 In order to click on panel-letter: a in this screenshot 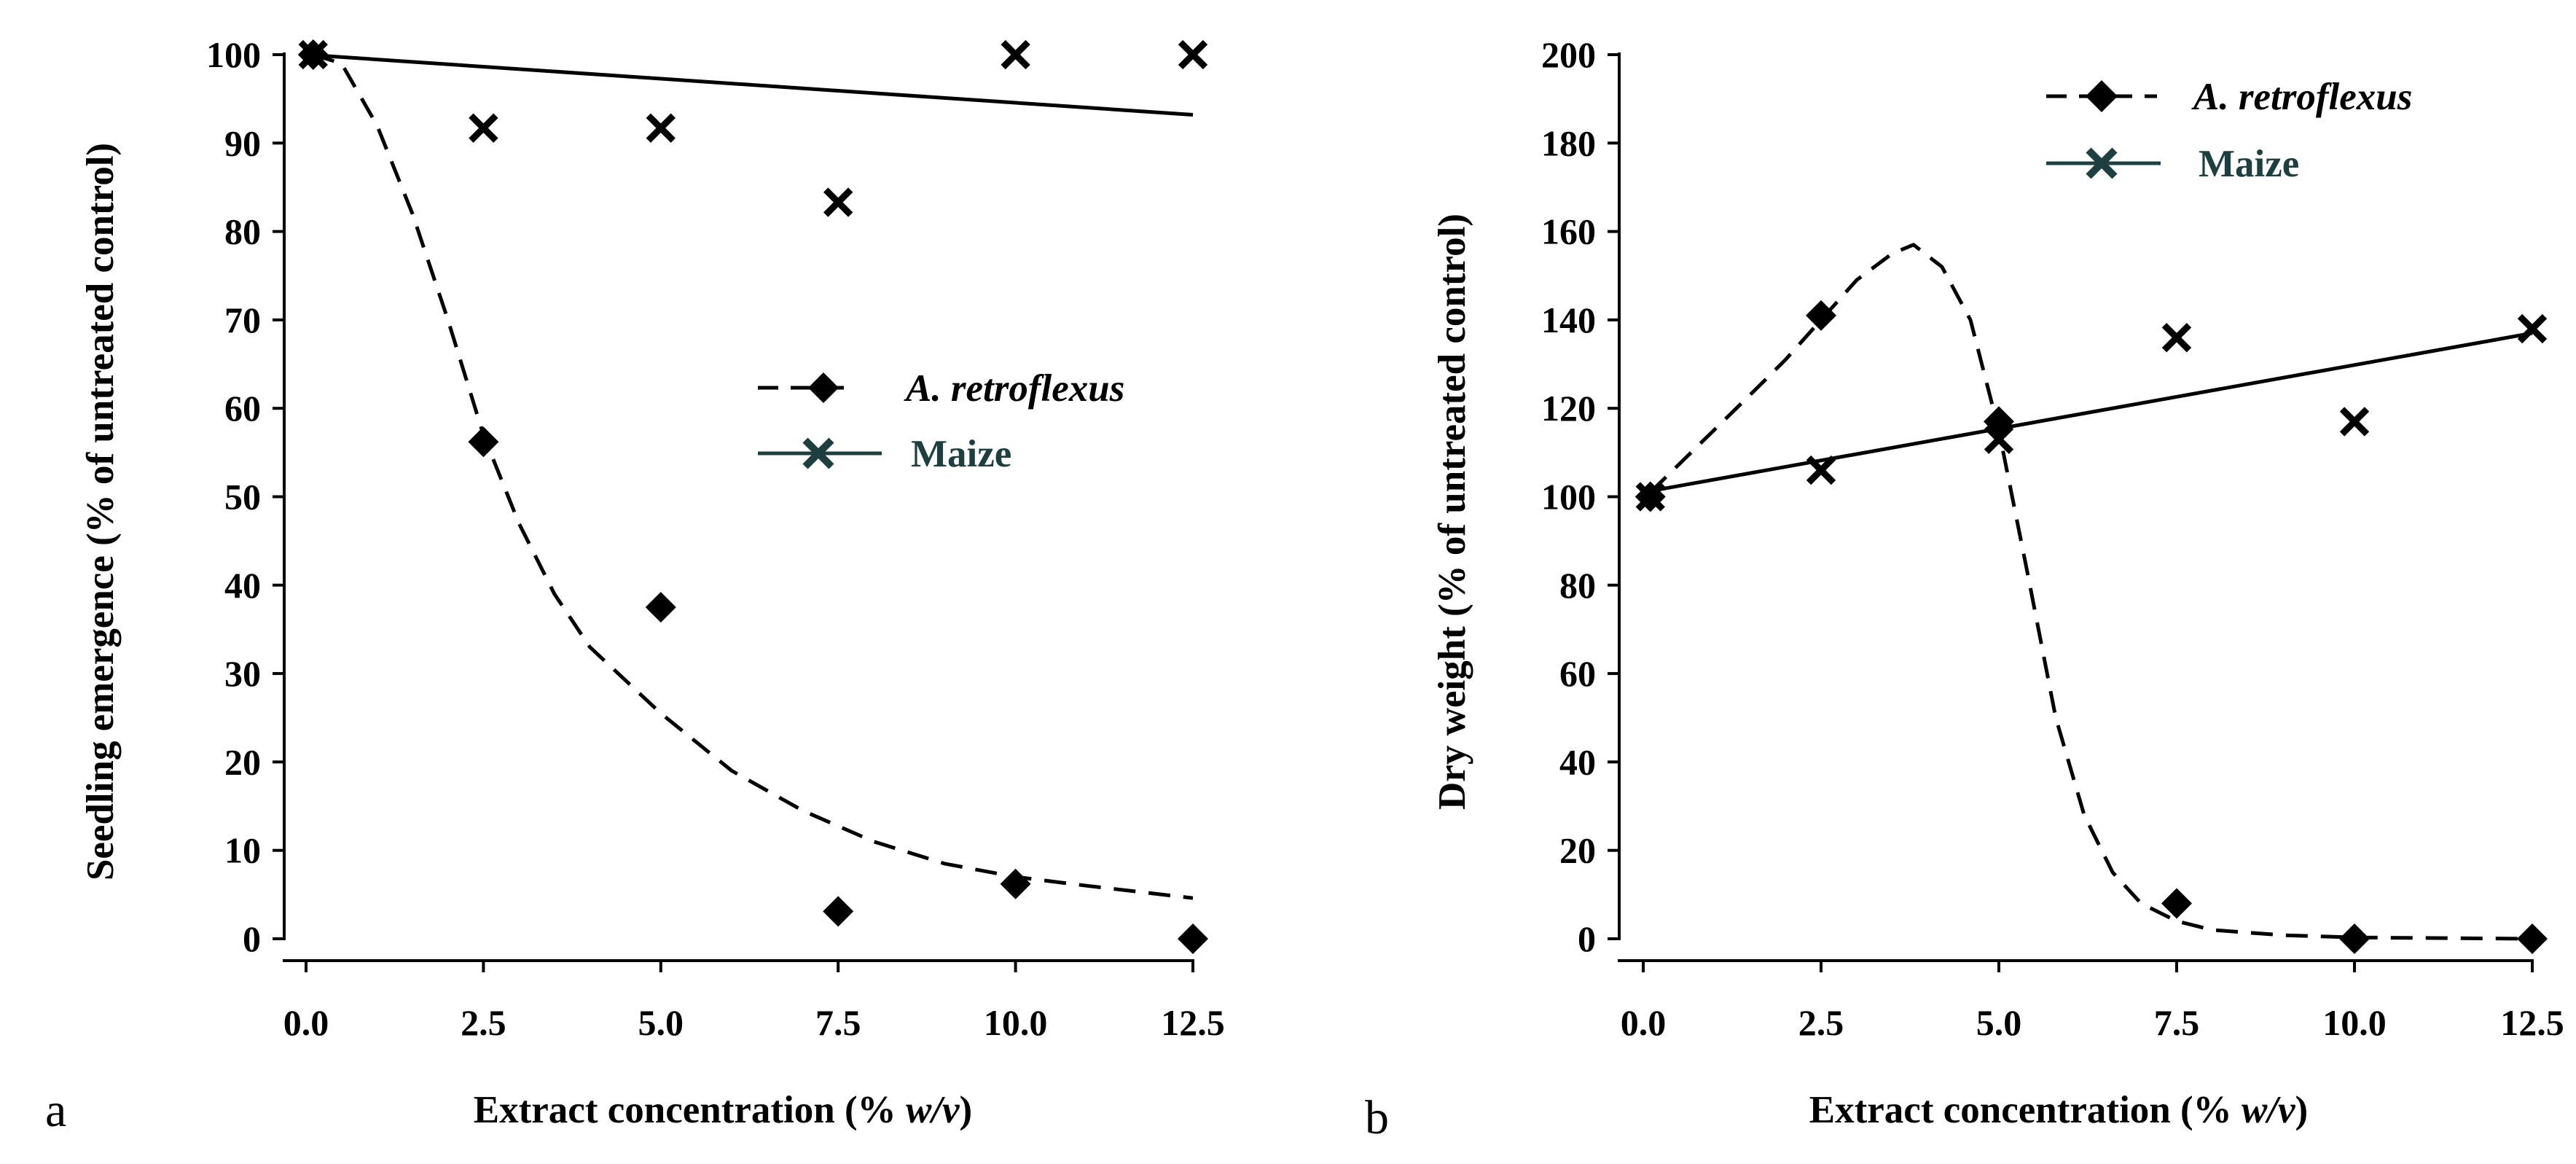, I will do `click(55, 1110)`.